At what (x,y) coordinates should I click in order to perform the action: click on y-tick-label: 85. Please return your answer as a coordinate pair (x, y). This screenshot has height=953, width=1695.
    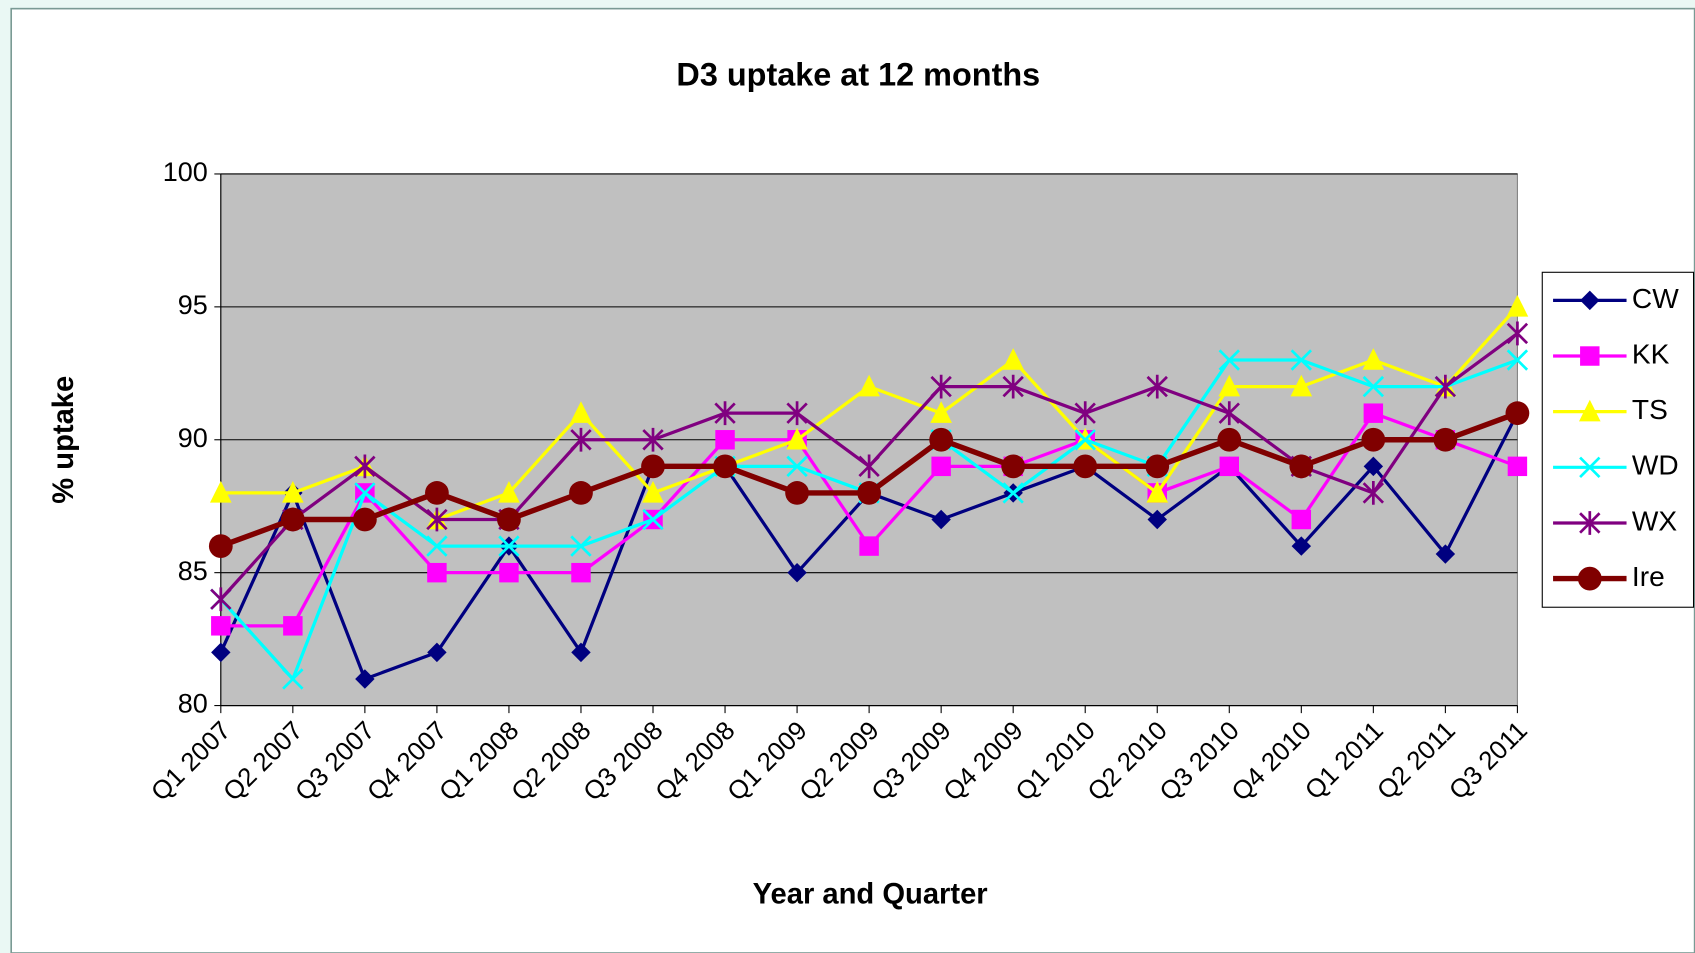
    Looking at the image, I should click on (193, 571).